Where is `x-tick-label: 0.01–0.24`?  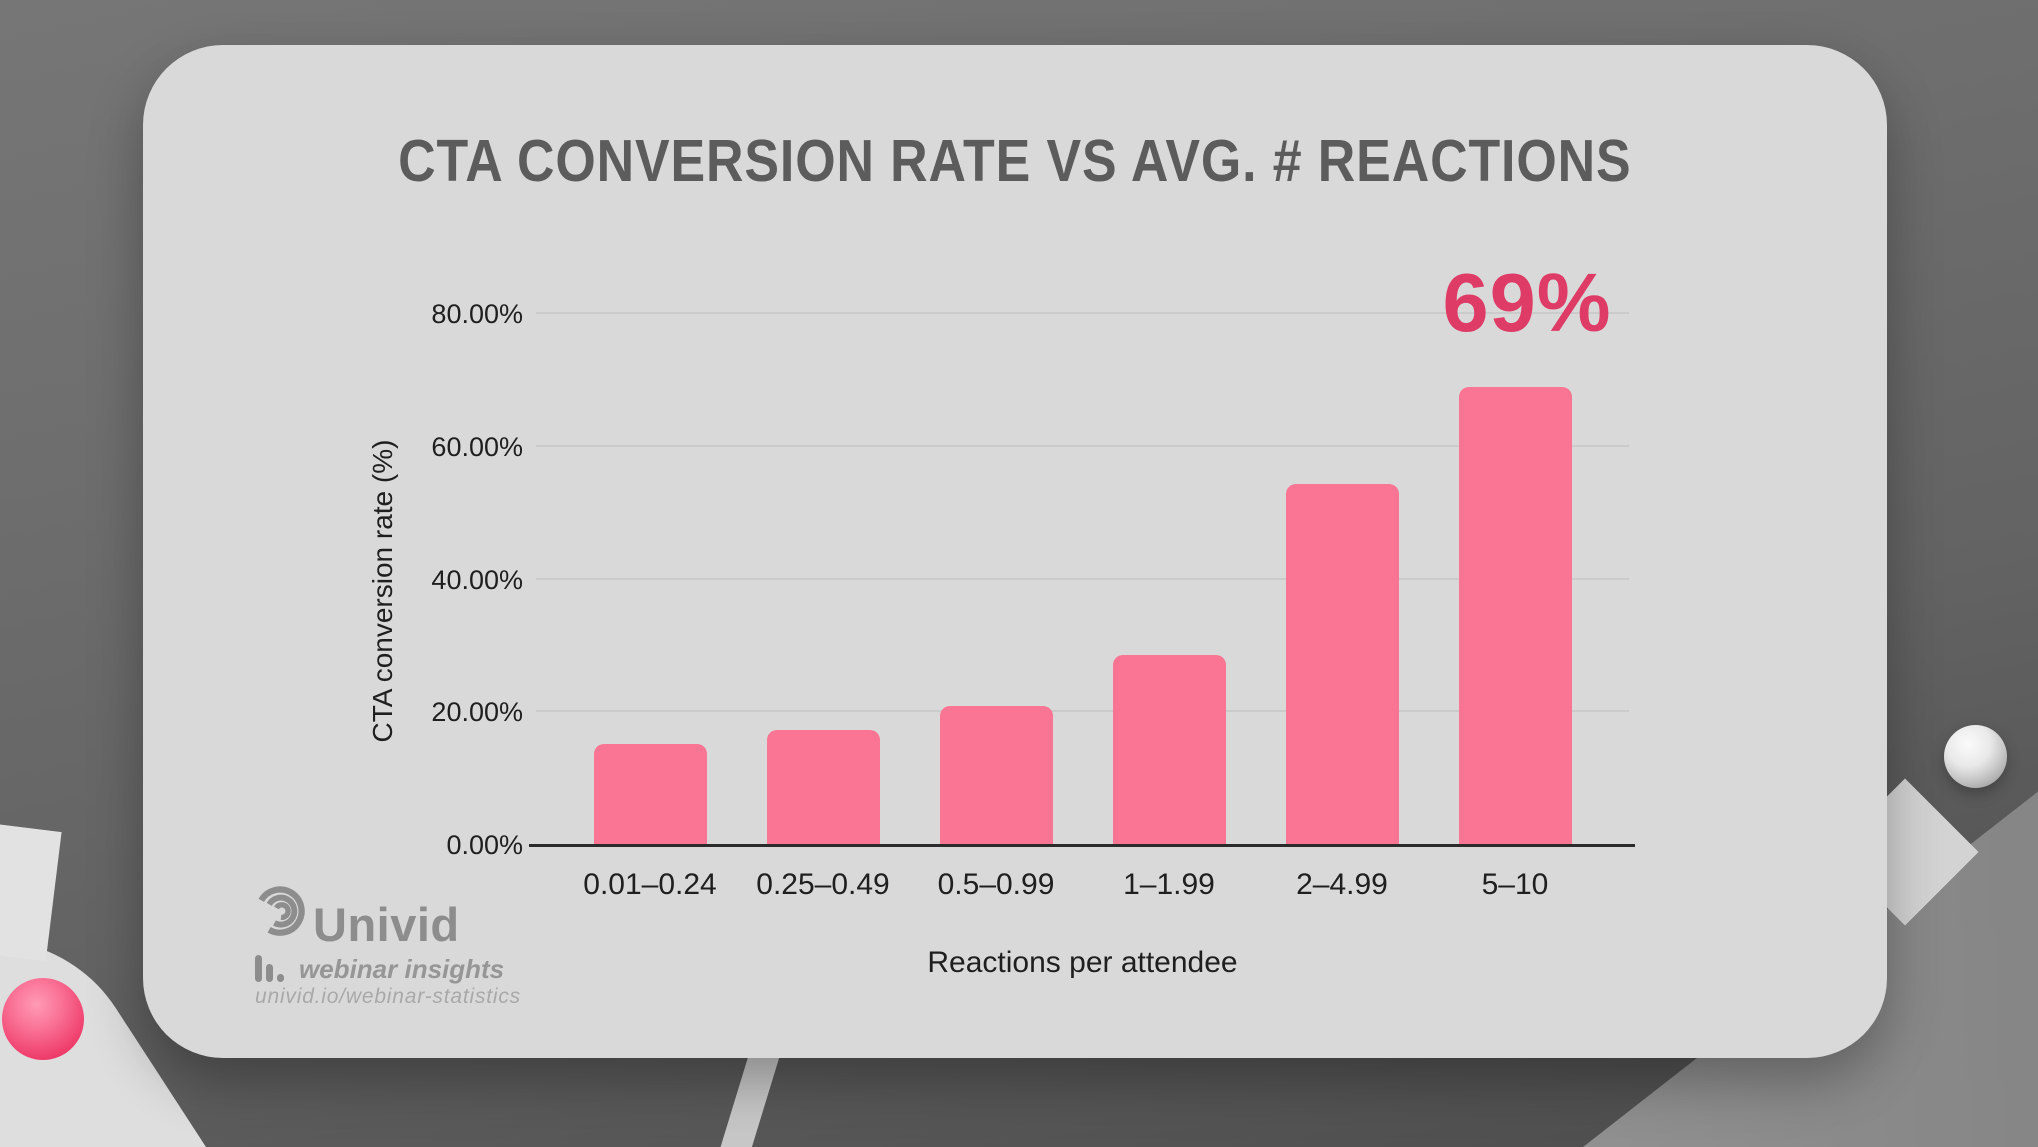 x-tick-label: 0.01–0.24 is located at coordinates (650, 884).